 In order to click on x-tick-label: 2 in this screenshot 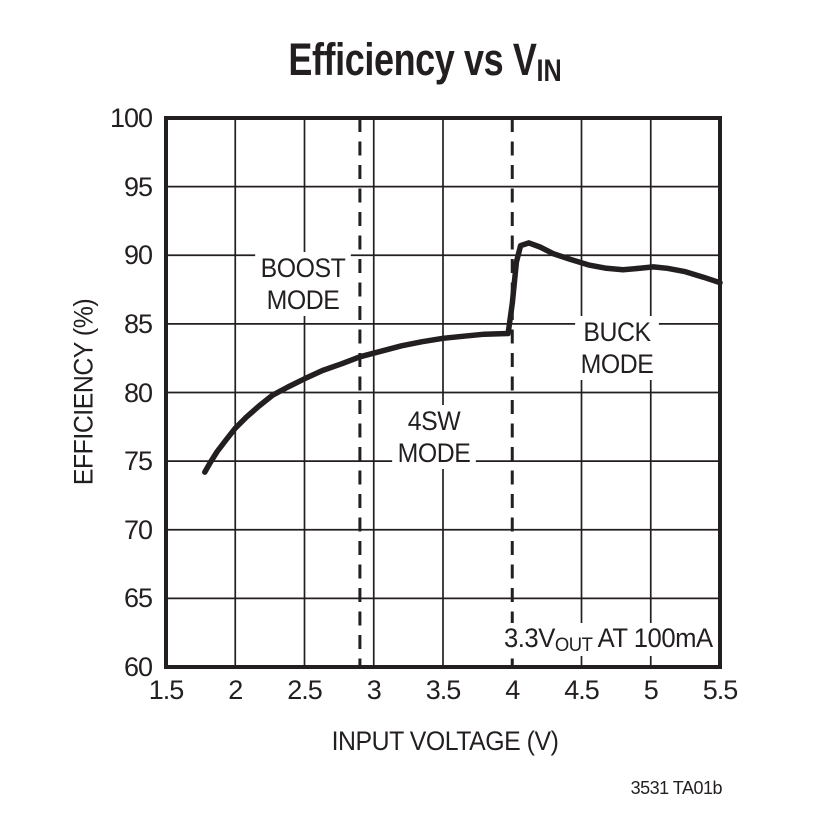, I will do `click(235, 690)`.